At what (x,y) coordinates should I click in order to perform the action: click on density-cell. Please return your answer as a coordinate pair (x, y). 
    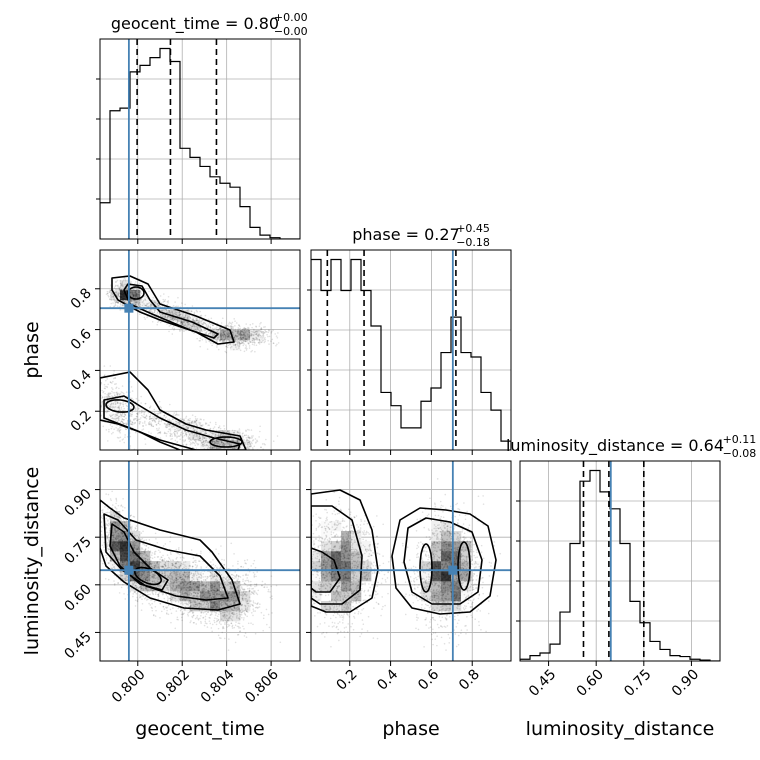
    Looking at the image, I should click on (195, 586).